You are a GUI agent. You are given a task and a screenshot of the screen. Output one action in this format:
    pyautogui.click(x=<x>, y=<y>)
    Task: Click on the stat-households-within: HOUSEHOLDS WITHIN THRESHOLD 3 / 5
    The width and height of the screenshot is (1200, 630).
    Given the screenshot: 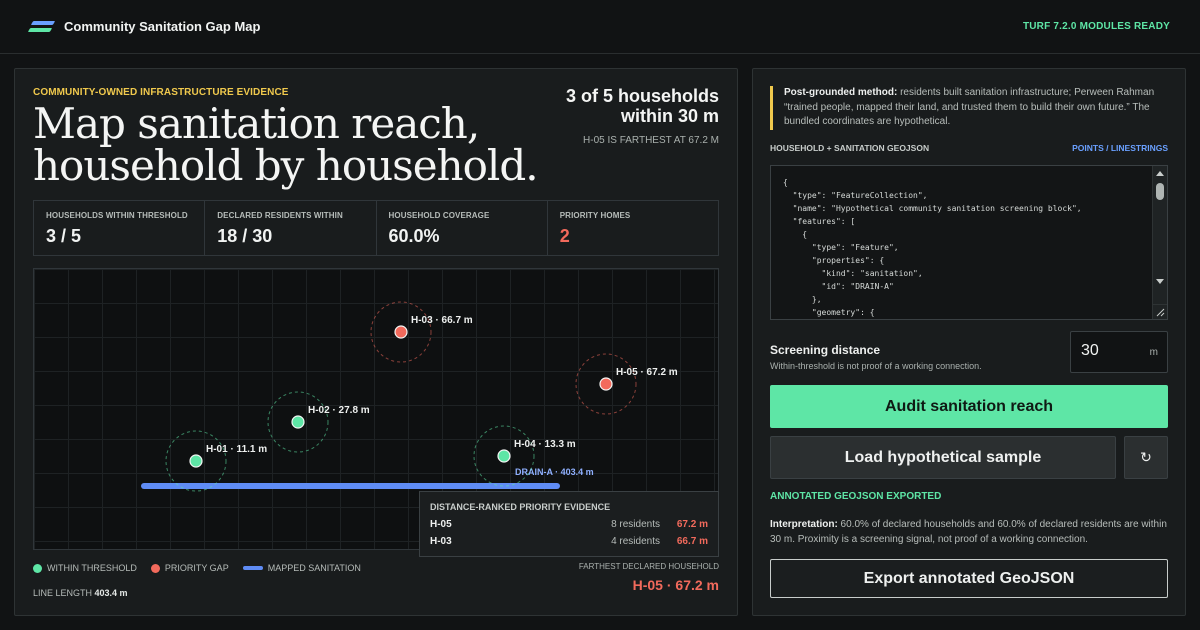 What is the action you would take?
    pyautogui.click(x=120, y=228)
    